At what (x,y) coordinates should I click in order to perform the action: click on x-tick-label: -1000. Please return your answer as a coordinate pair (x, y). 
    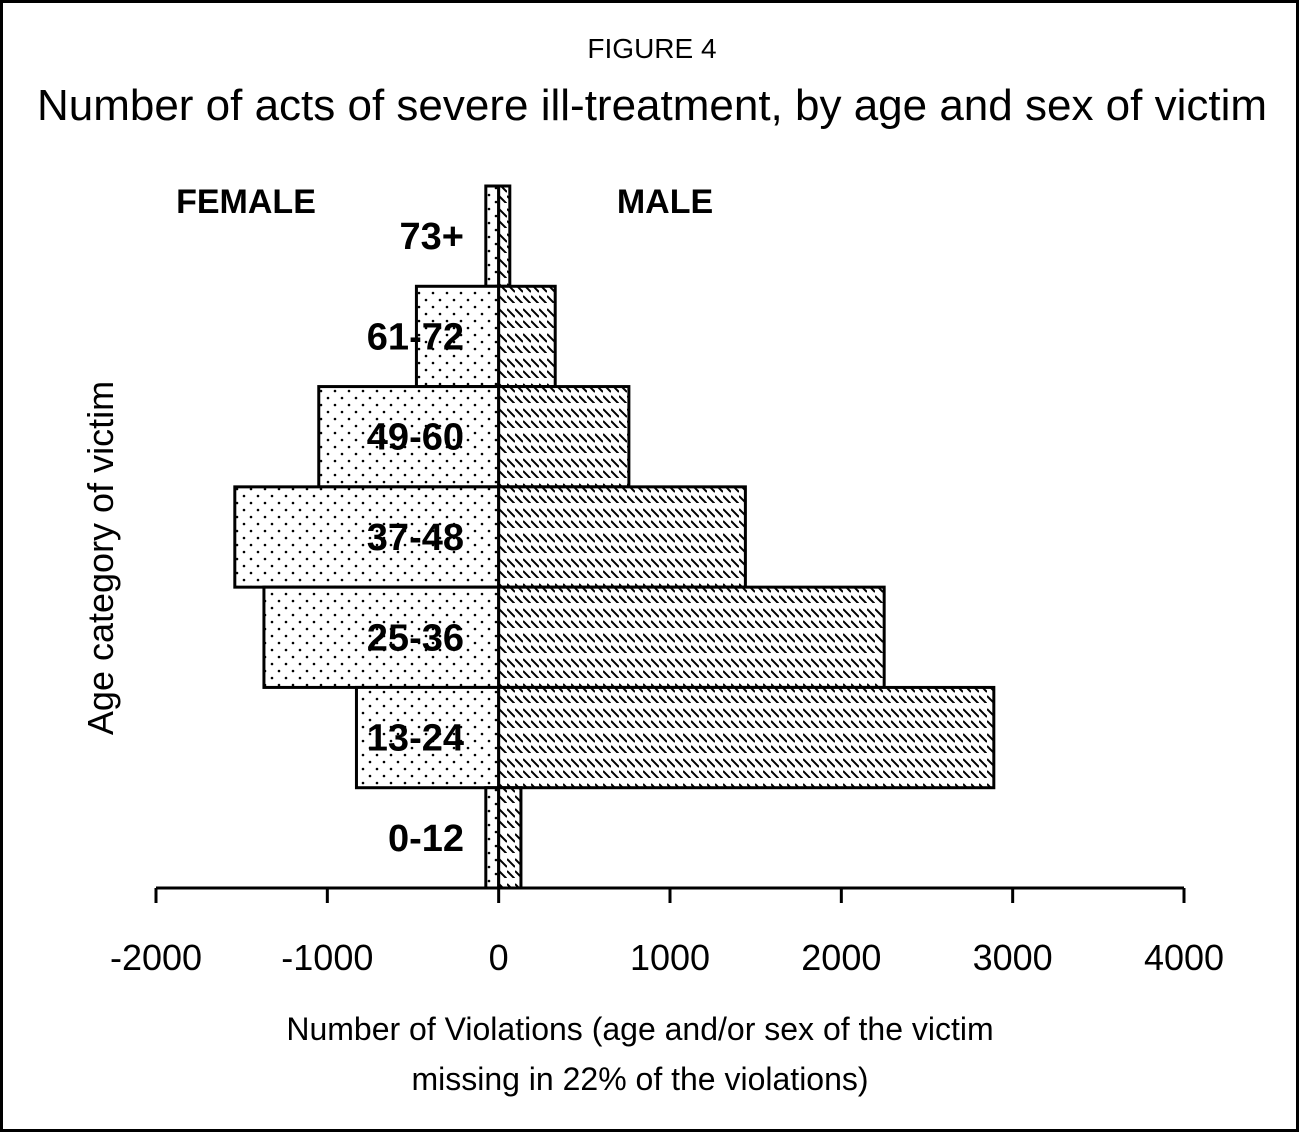
    Looking at the image, I should click on (327, 957).